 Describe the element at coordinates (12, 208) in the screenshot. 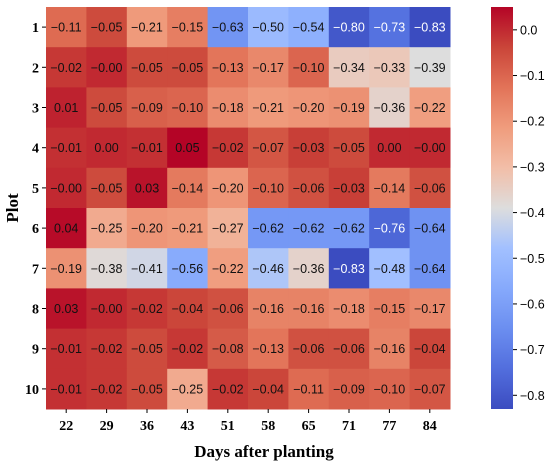

I see `y-axis-label: Plot` at that location.